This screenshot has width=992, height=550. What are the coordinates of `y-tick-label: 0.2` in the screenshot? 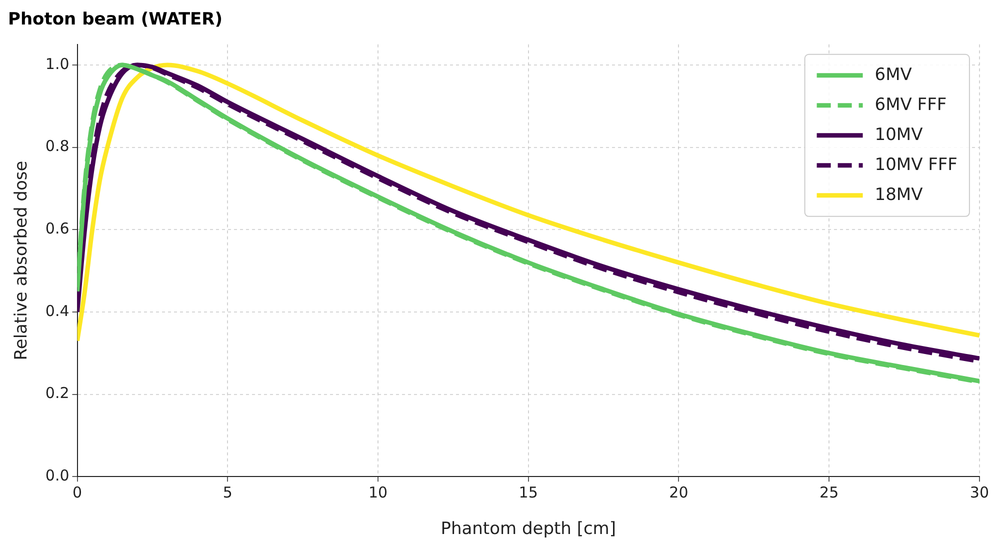 It's located at (57, 393).